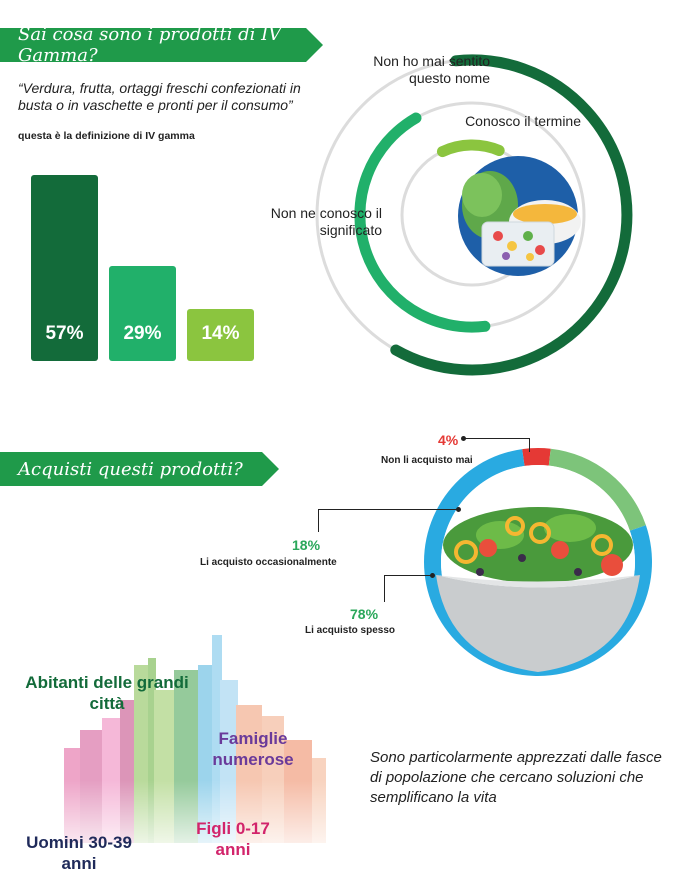 This screenshot has height=882, width=696. I want to click on bar-value-label: 14%, so click(220, 333).